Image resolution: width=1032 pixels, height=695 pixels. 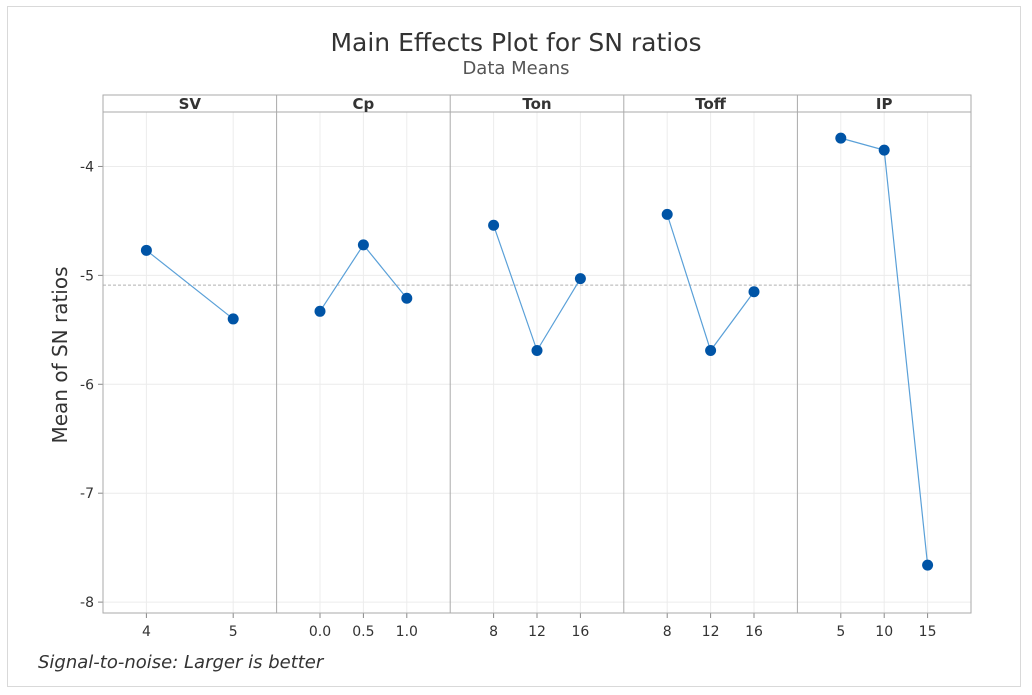 What do you see at coordinates (60, 354) in the screenshot?
I see `y-axis-label: Mean of SN ratios` at bounding box center [60, 354].